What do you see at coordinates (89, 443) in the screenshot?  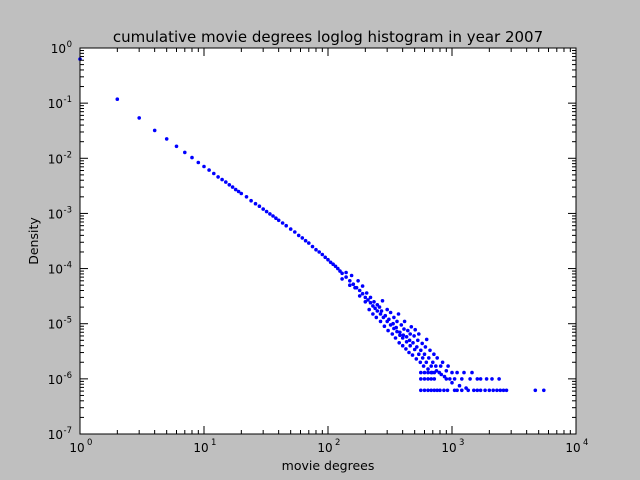 I see `x-tick-exponent: 0` at bounding box center [89, 443].